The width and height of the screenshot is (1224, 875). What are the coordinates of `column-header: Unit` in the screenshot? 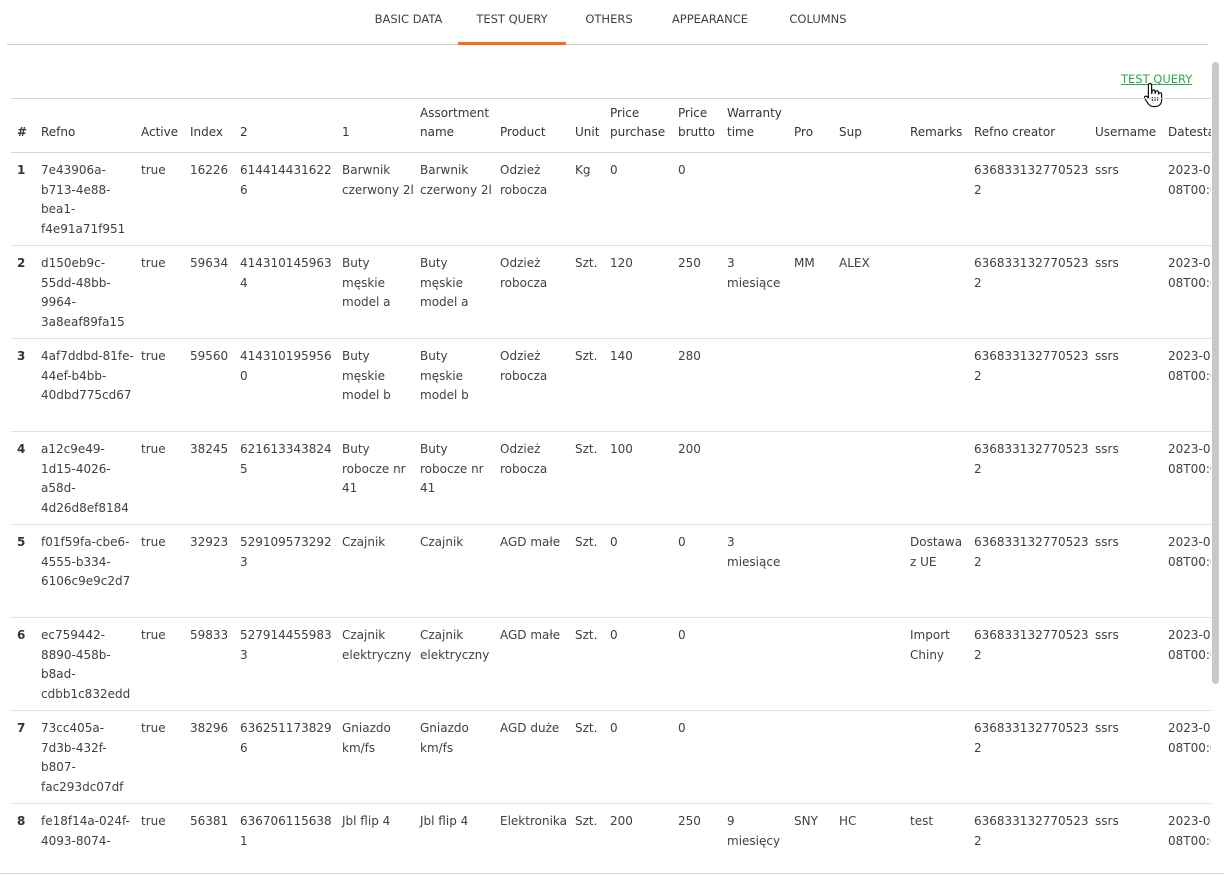 It's located at (587, 132).